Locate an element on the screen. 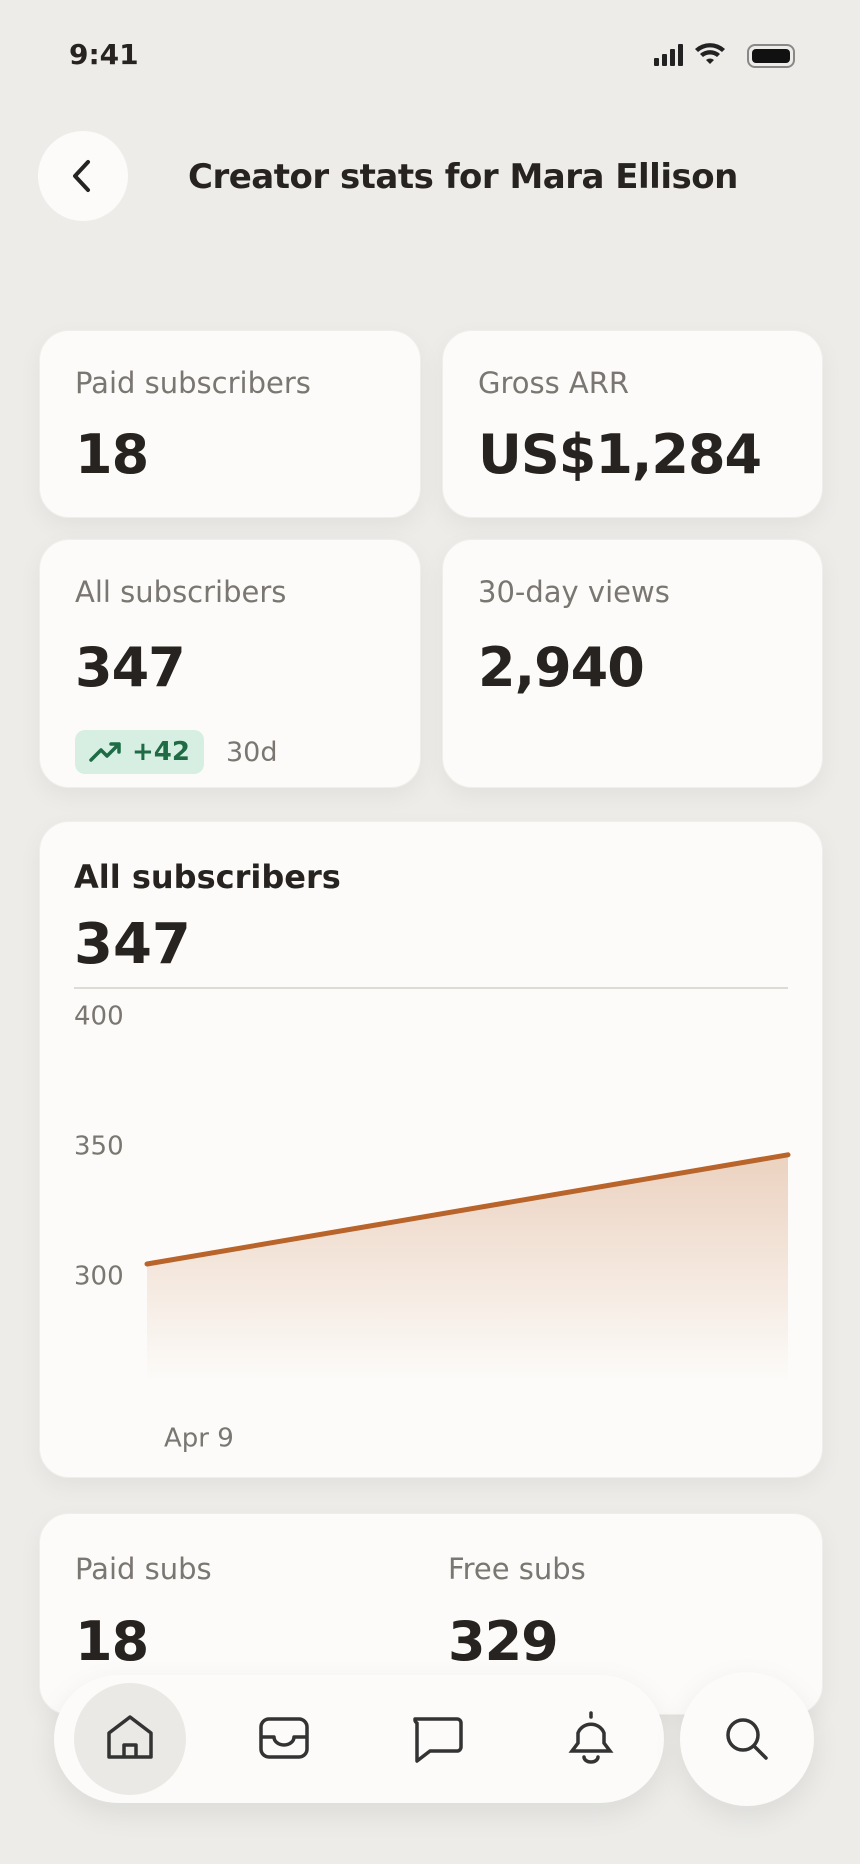 This screenshot has height=1864, width=860. split-value: 329 is located at coordinates (503, 1641).